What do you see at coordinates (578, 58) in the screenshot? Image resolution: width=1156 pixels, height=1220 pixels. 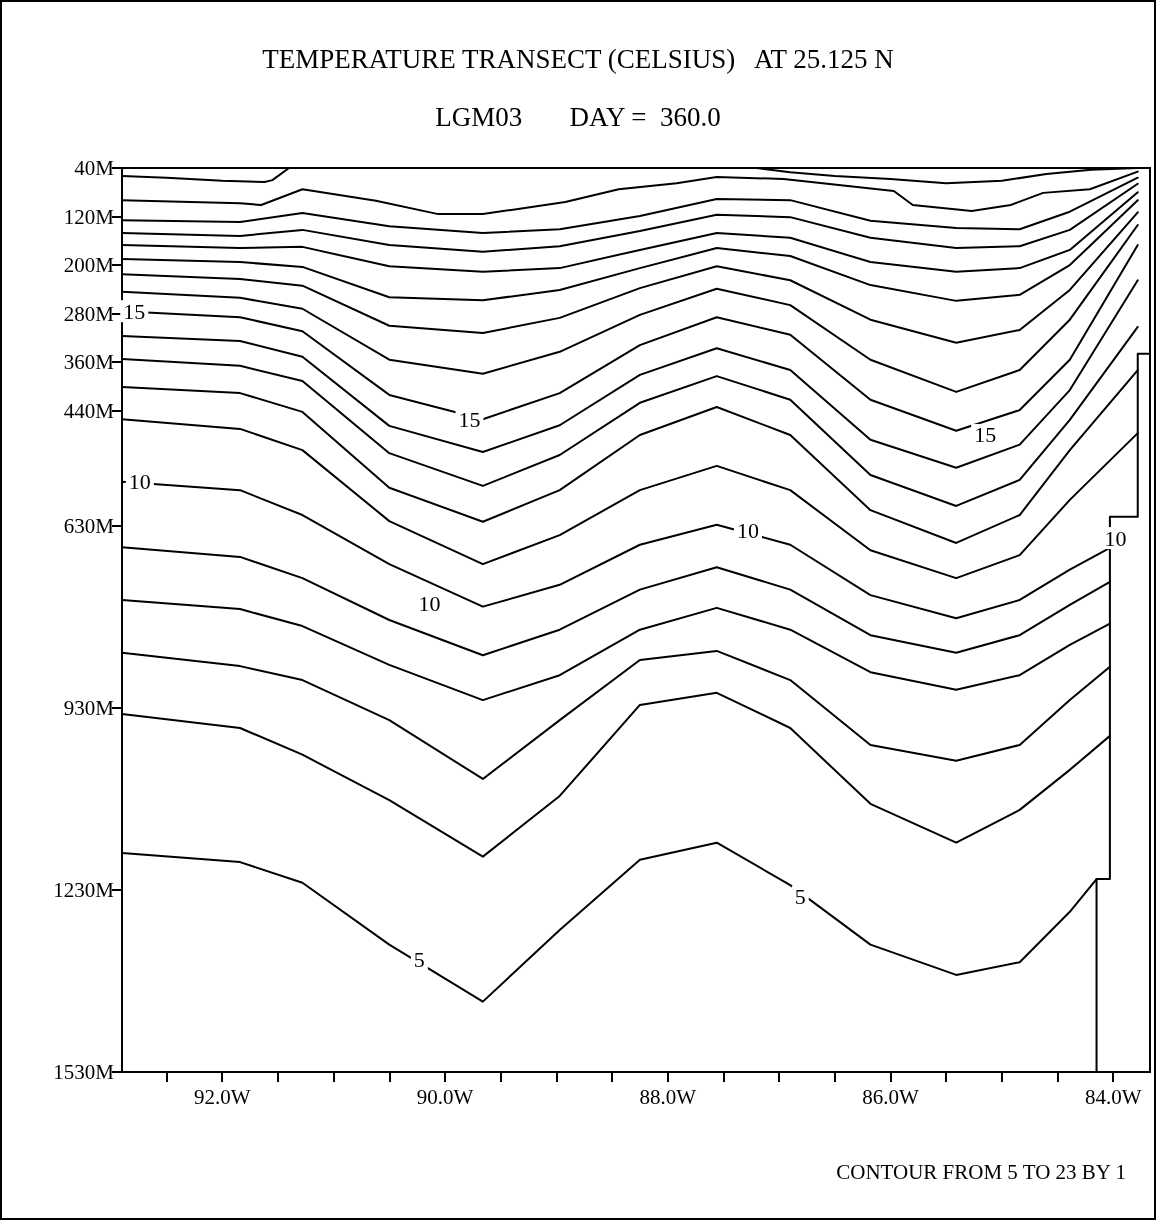 I see `chart-title: TEMPERATURE TRANSECT (CELSIUS) AT 25.125 N` at bounding box center [578, 58].